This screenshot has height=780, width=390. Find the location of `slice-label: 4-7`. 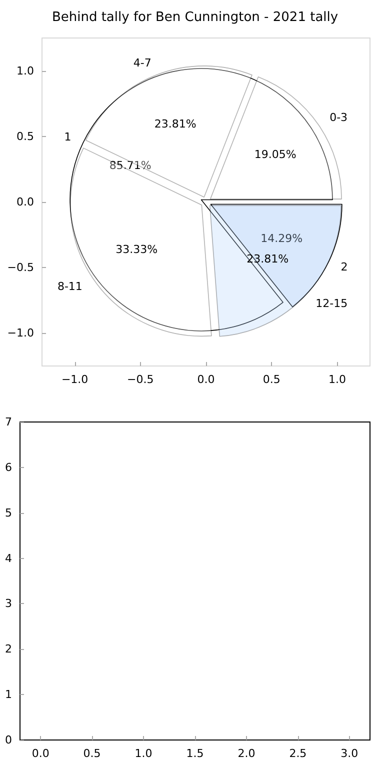

slice-label: 4-7 is located at coordinates (142, 63).